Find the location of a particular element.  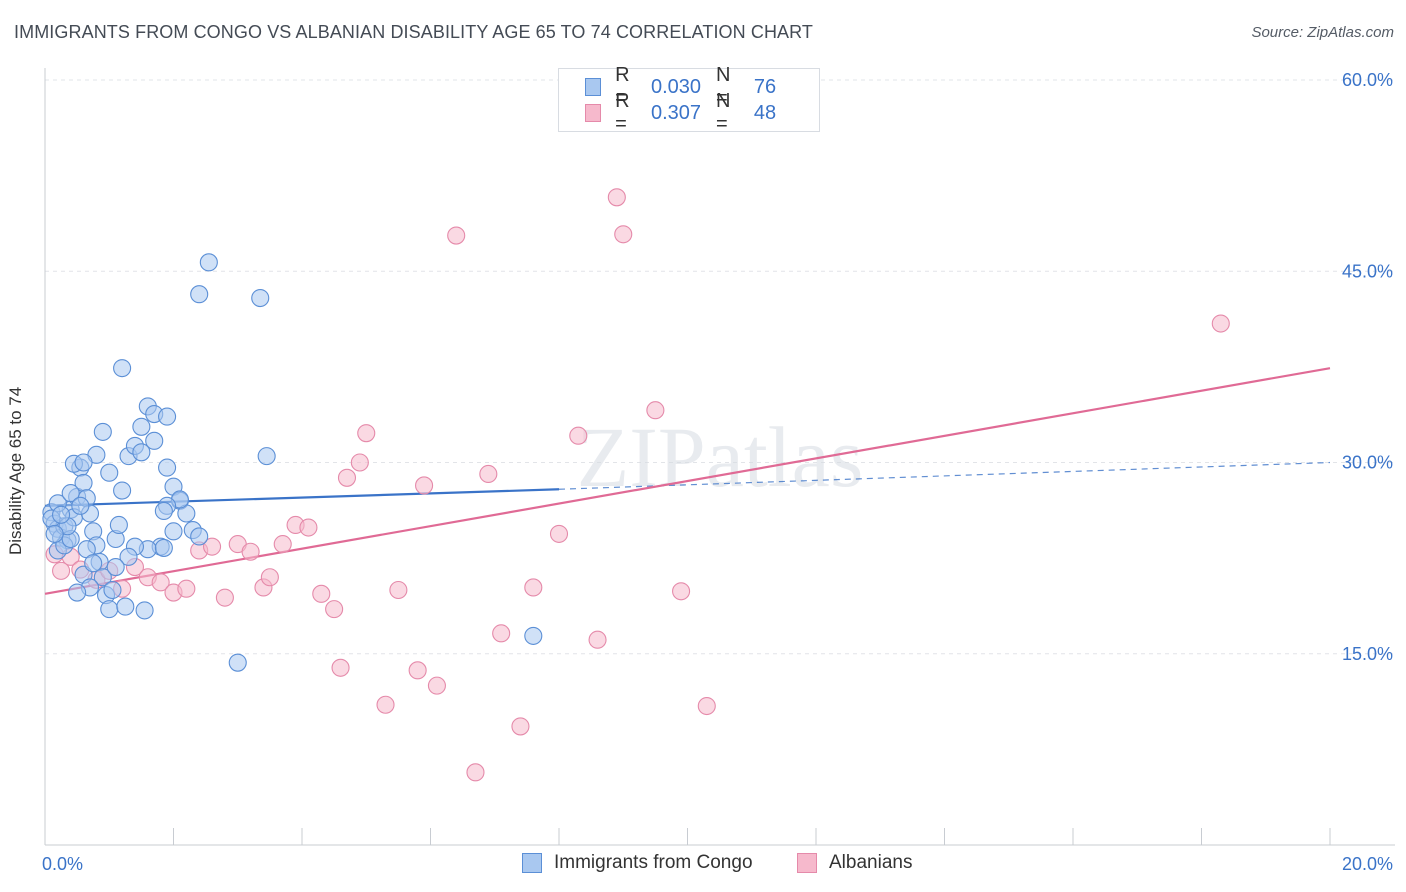

legend-r-value: 0.030 is located at coordinates (676, 86).